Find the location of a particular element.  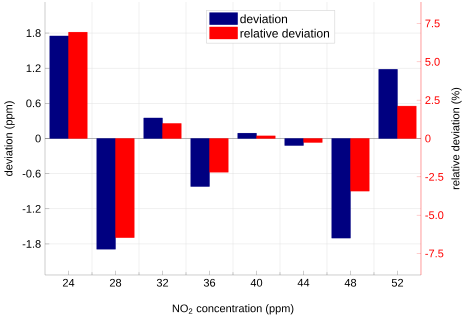

x-tick-label: 24 is located at coordinates (68, 282).